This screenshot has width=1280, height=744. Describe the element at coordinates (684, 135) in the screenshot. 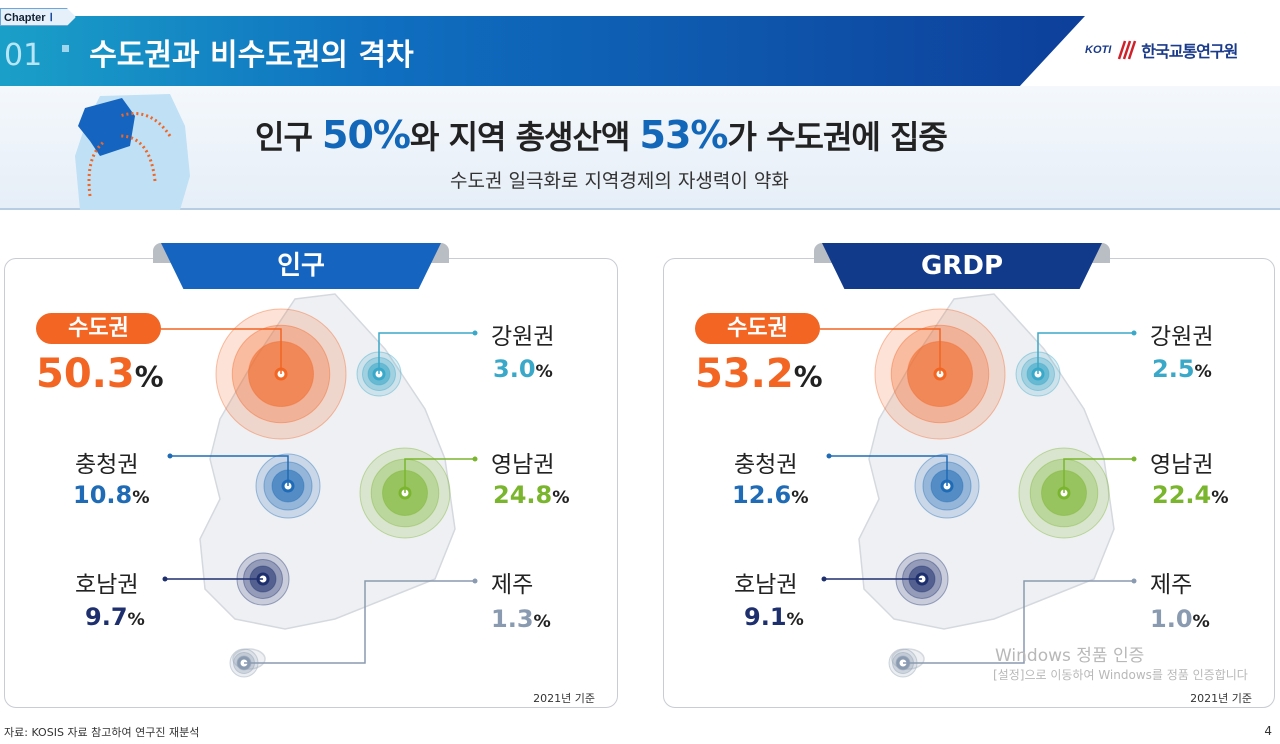

I see `headline-grdp-share: 53%` at that location.